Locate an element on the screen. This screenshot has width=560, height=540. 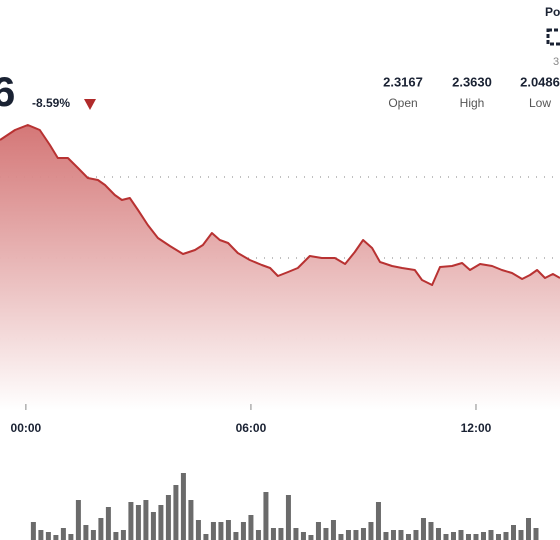
x-tick-label: 12:00 is located at coordinates (476, 428).